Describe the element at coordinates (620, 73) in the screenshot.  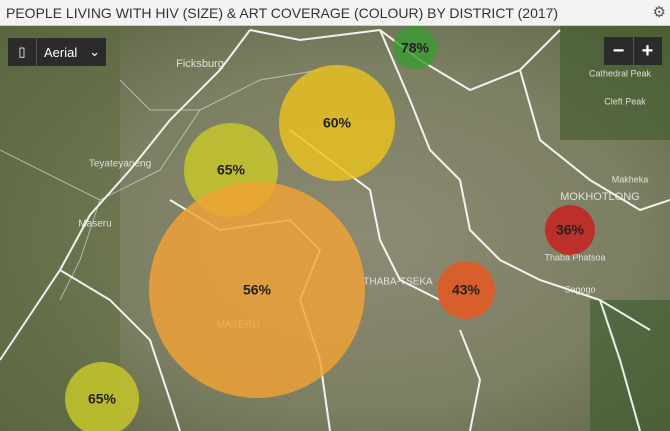
I see `place-label: Cathedral Peak` at that location.